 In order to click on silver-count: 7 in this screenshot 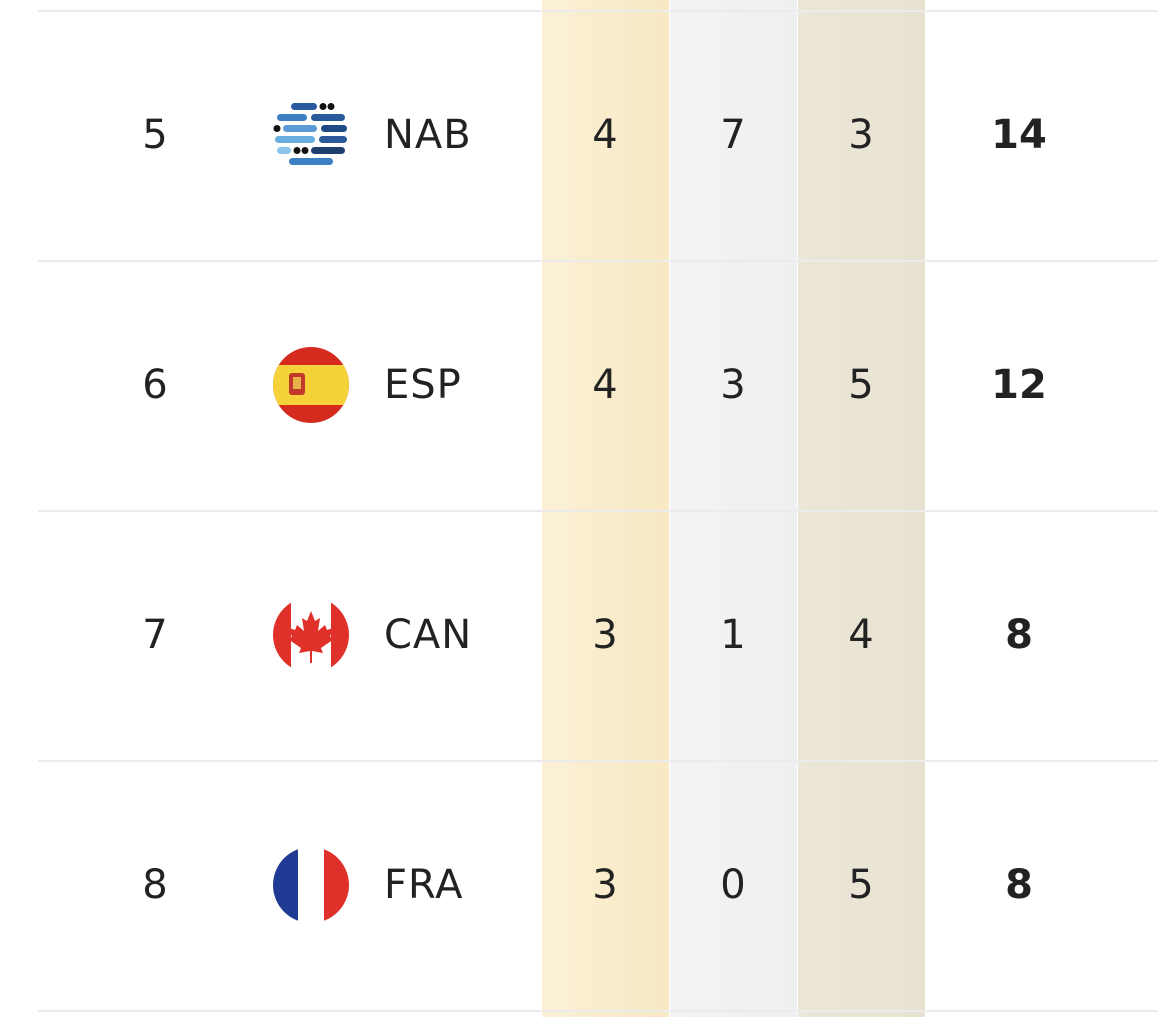, I will do `click(733, 135)`.